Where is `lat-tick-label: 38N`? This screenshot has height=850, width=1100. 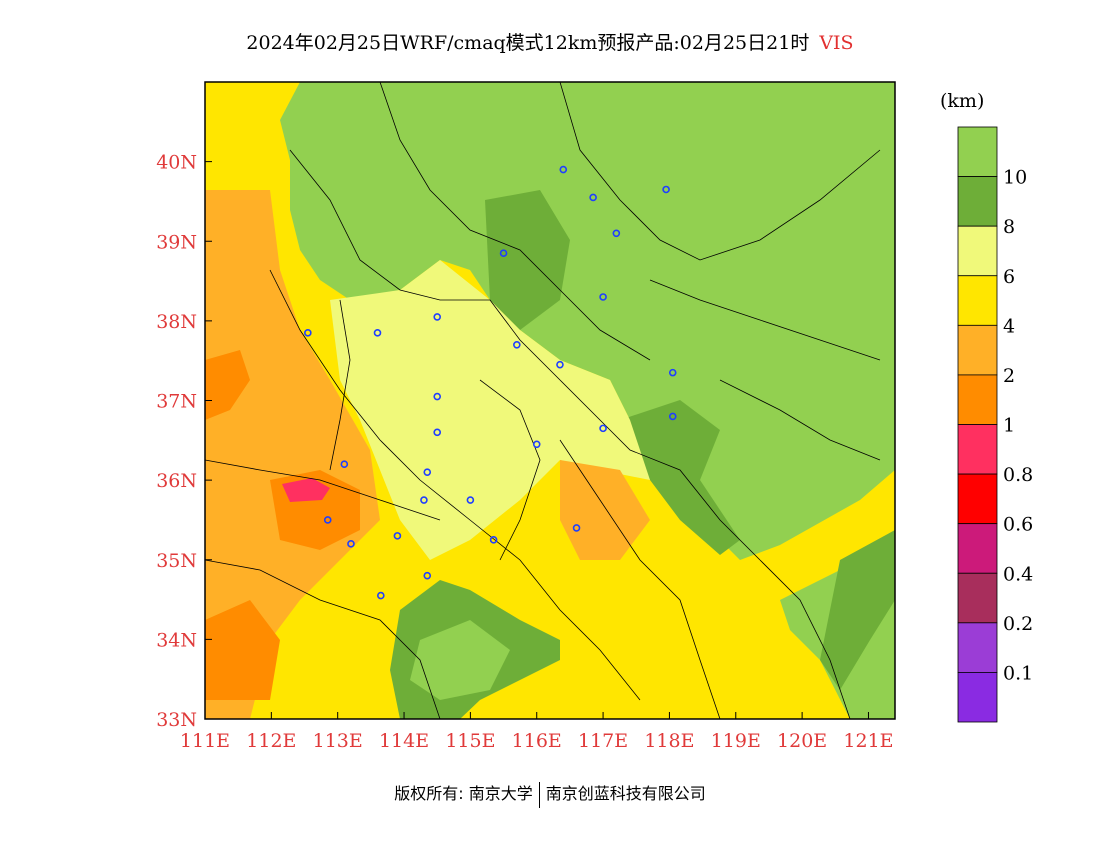 lat-tick-label: 38N is located at coordinates (176, 322).